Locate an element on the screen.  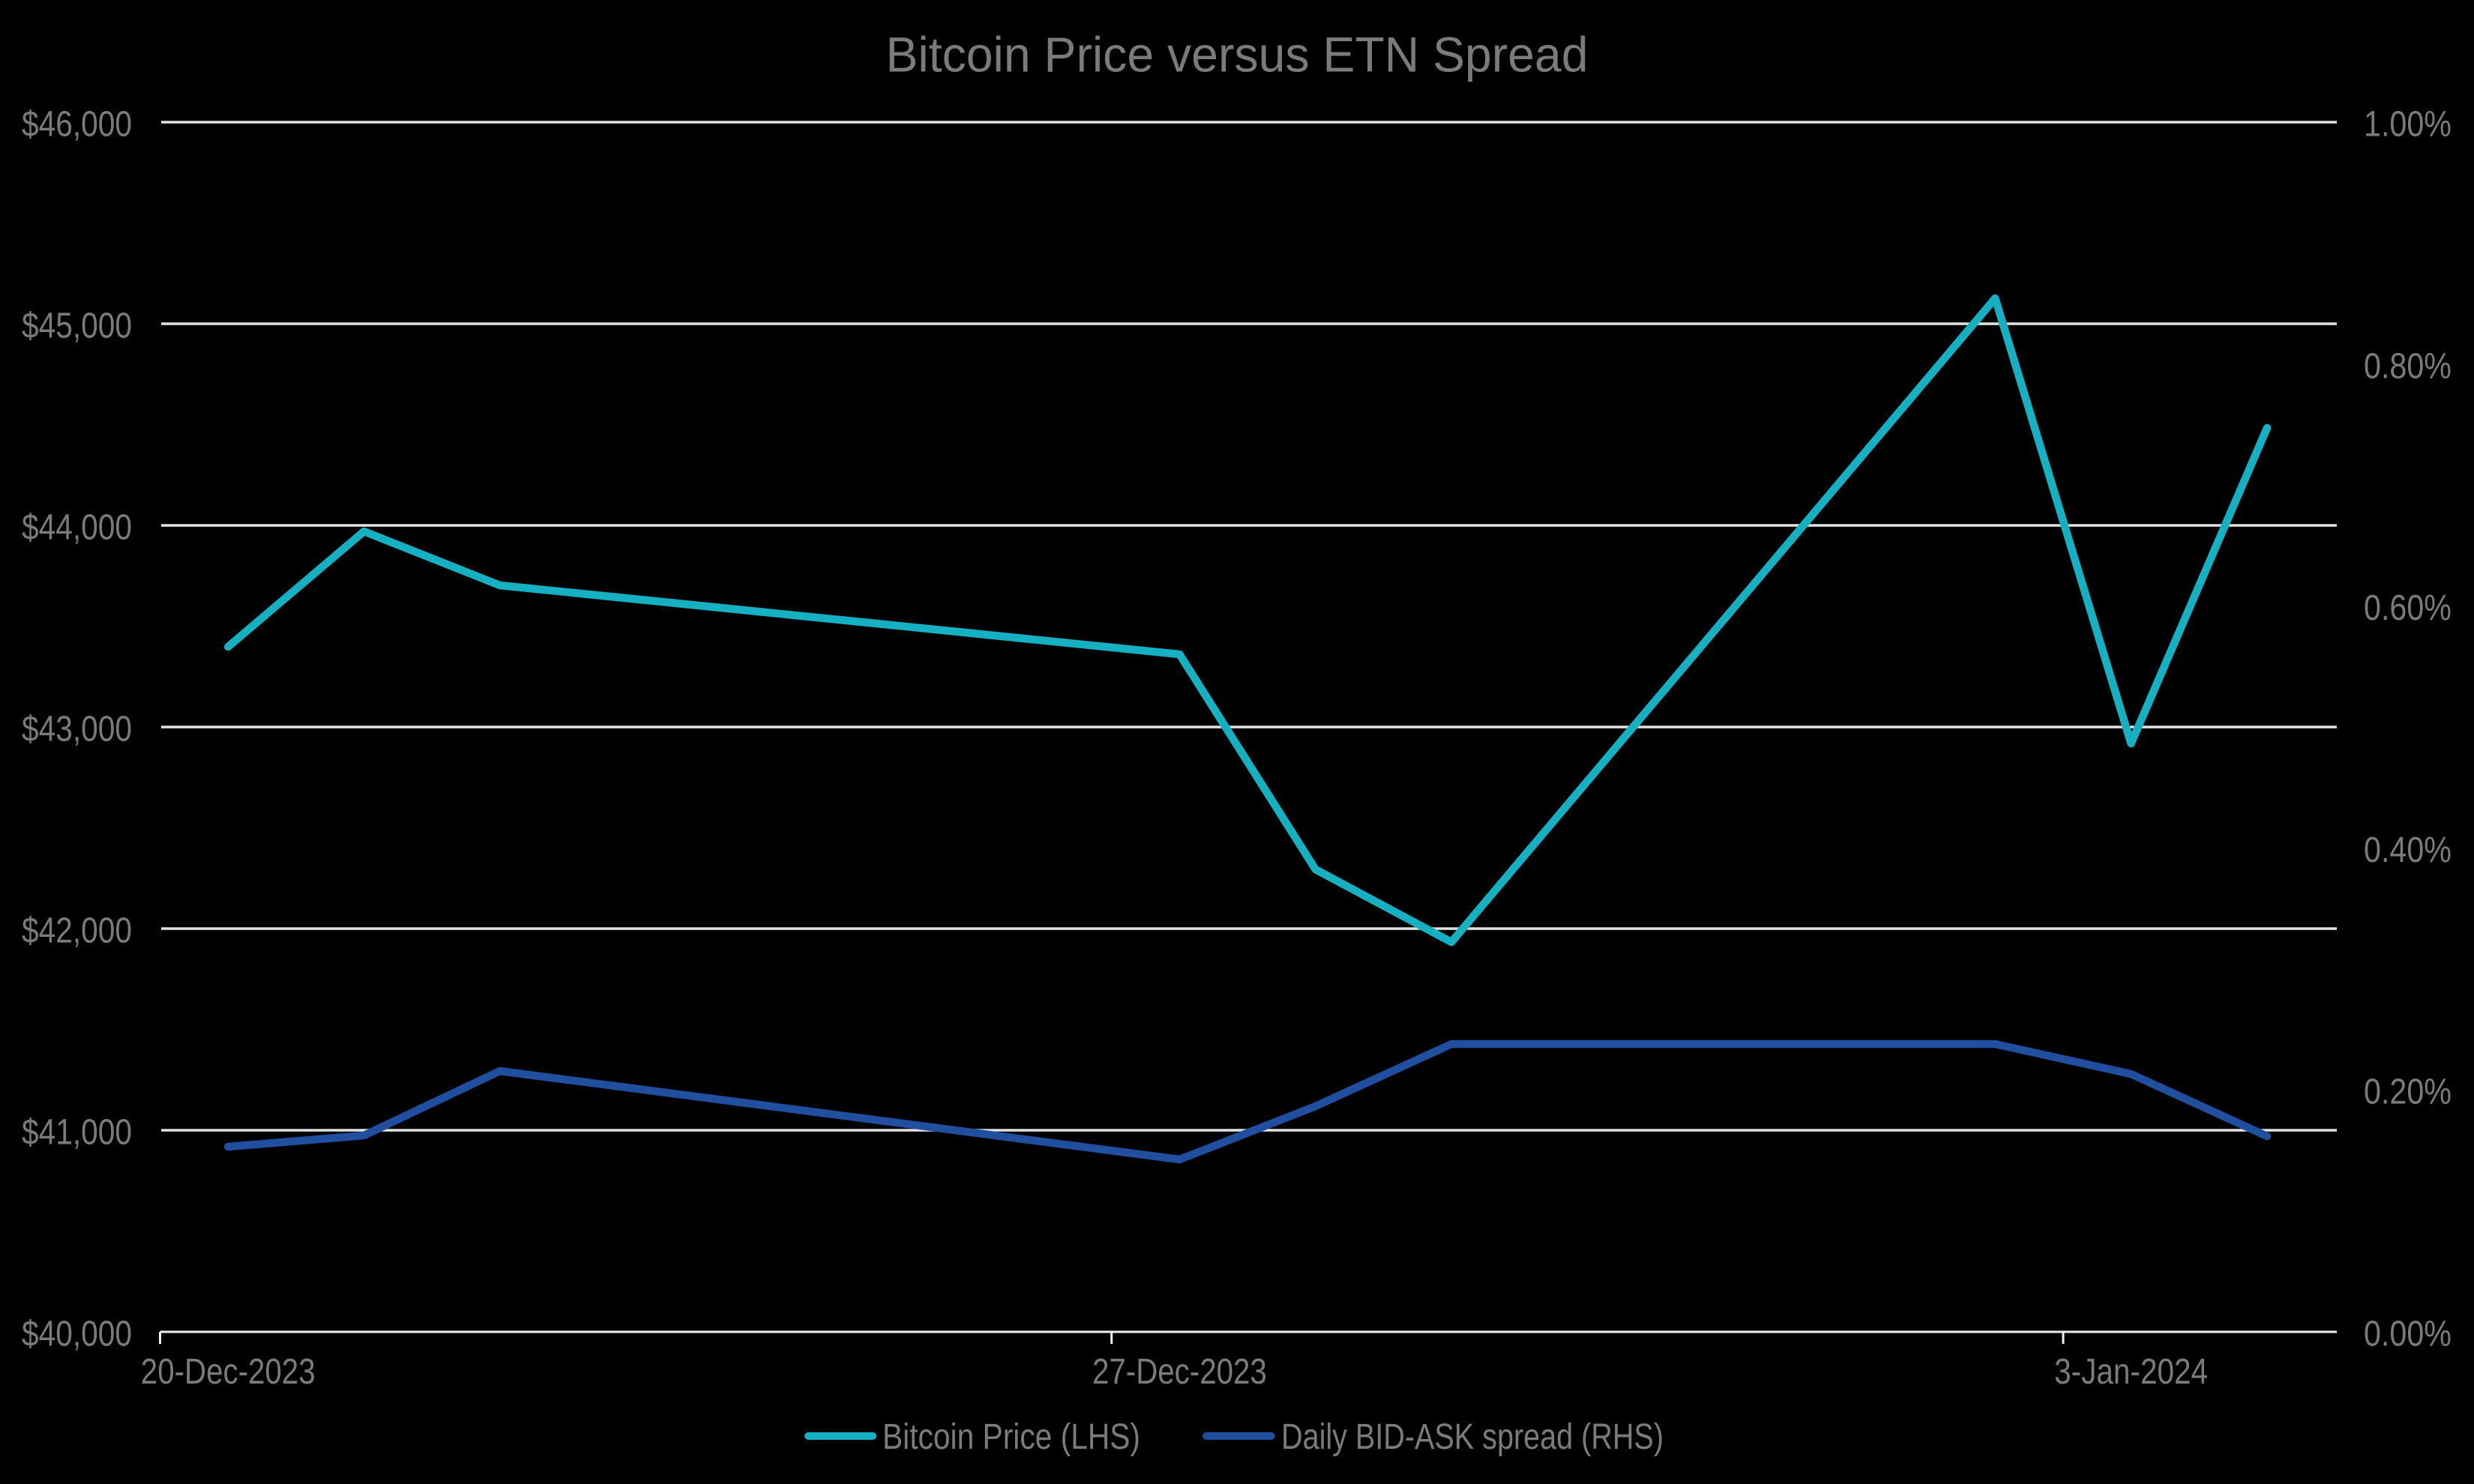
svg-text: 27-Dec-2023 is located at coordinates (1179, 1372).